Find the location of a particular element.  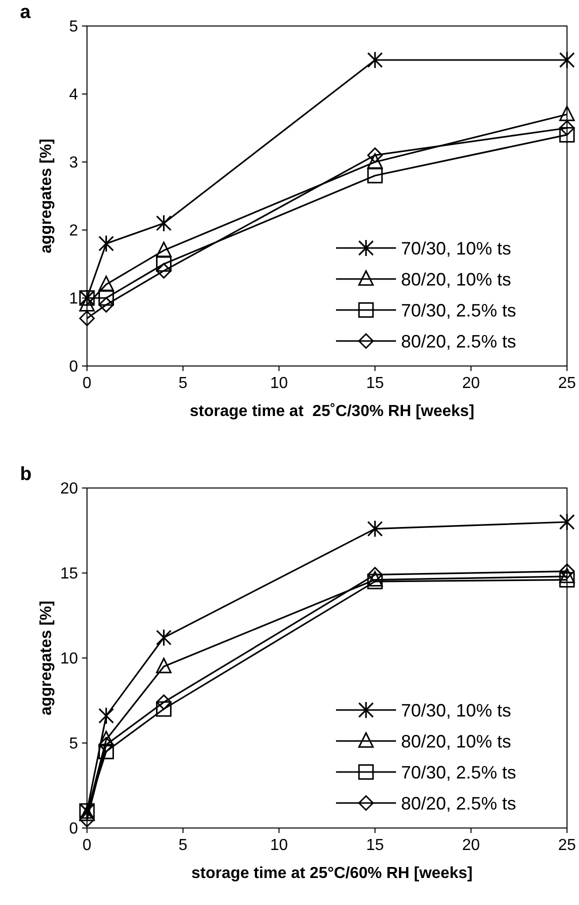

chart-title: b is located at coordinates (26, 474).